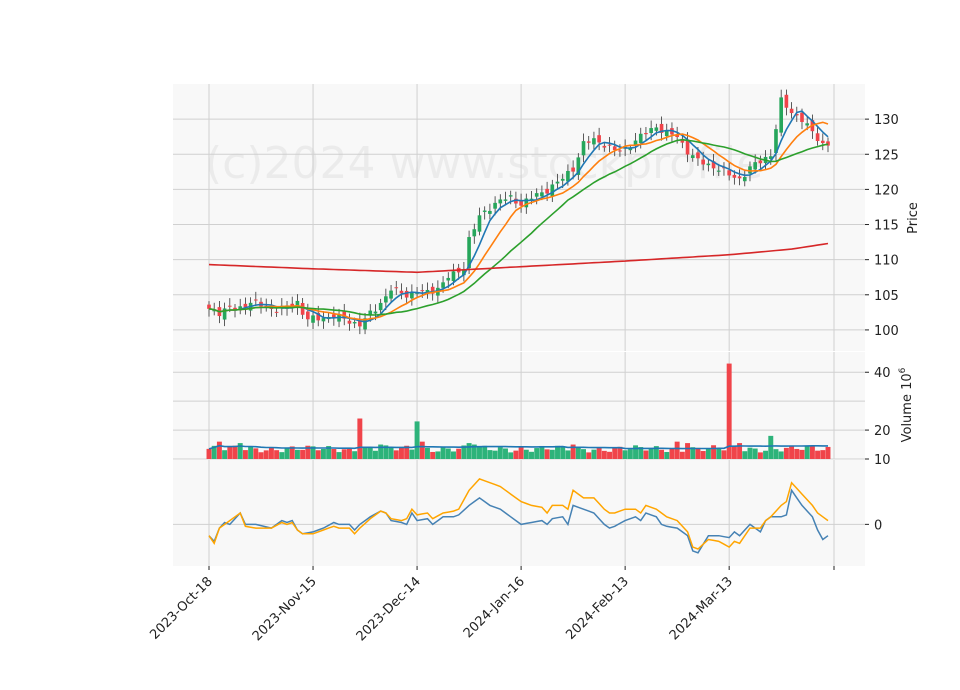 The image size is (960, 690). What do you see at coordinates (886, 331) in the screenshot?
I see `price-y-tick-label: 100` at bounding box center [886, 331].